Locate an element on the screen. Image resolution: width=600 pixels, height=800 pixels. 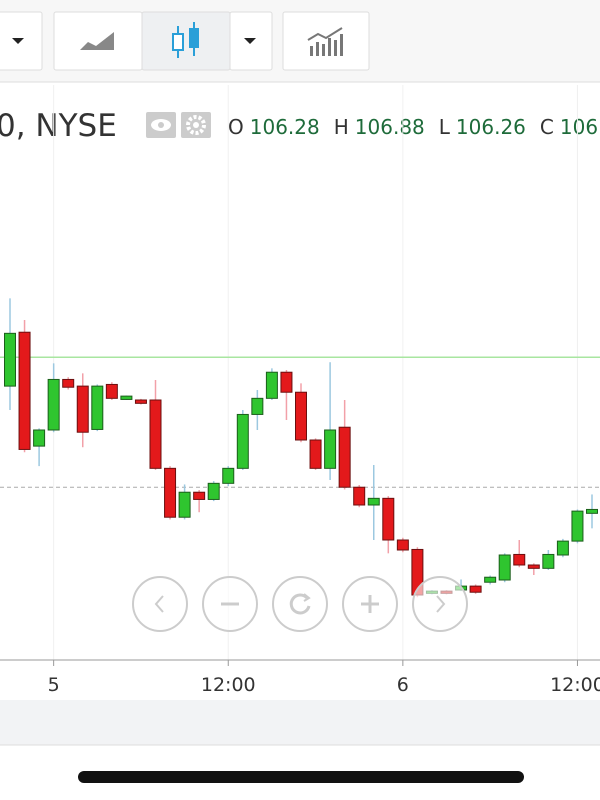
line-chart-button is located at coordinates (98, 41).